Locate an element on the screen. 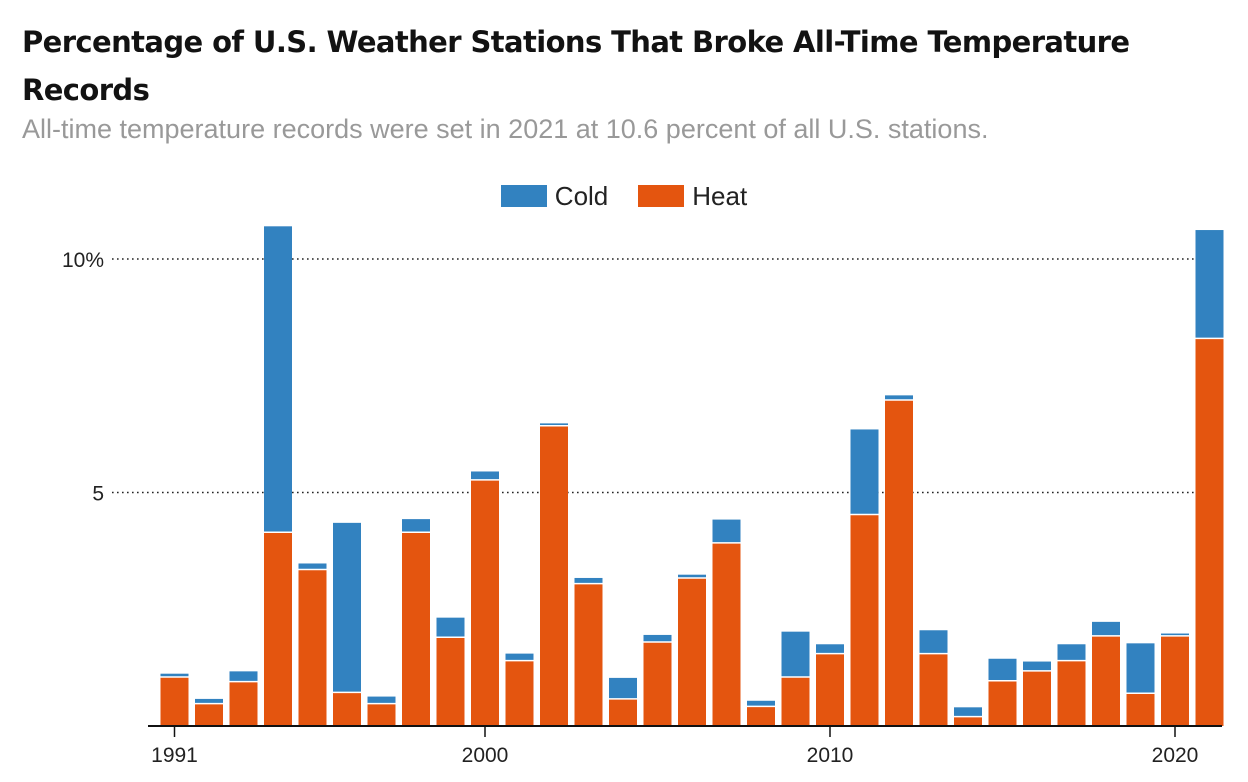 The image size is (1248, 782). bar-heat-1999 is located at coordinates (450, 681).